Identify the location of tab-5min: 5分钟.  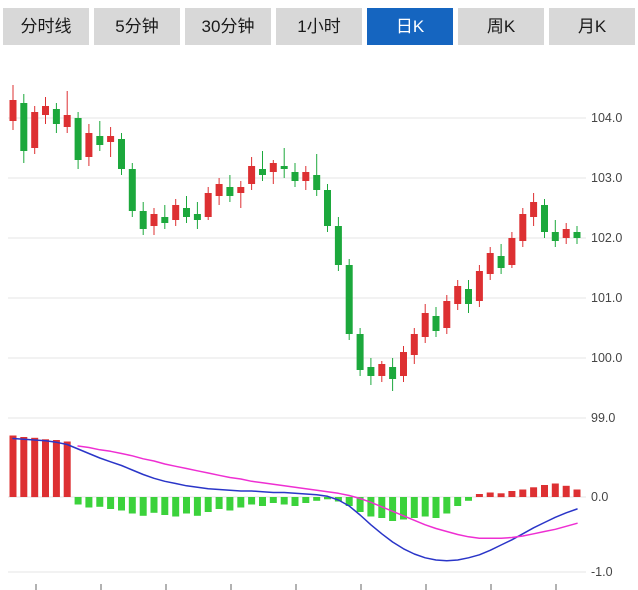
(137, 26).